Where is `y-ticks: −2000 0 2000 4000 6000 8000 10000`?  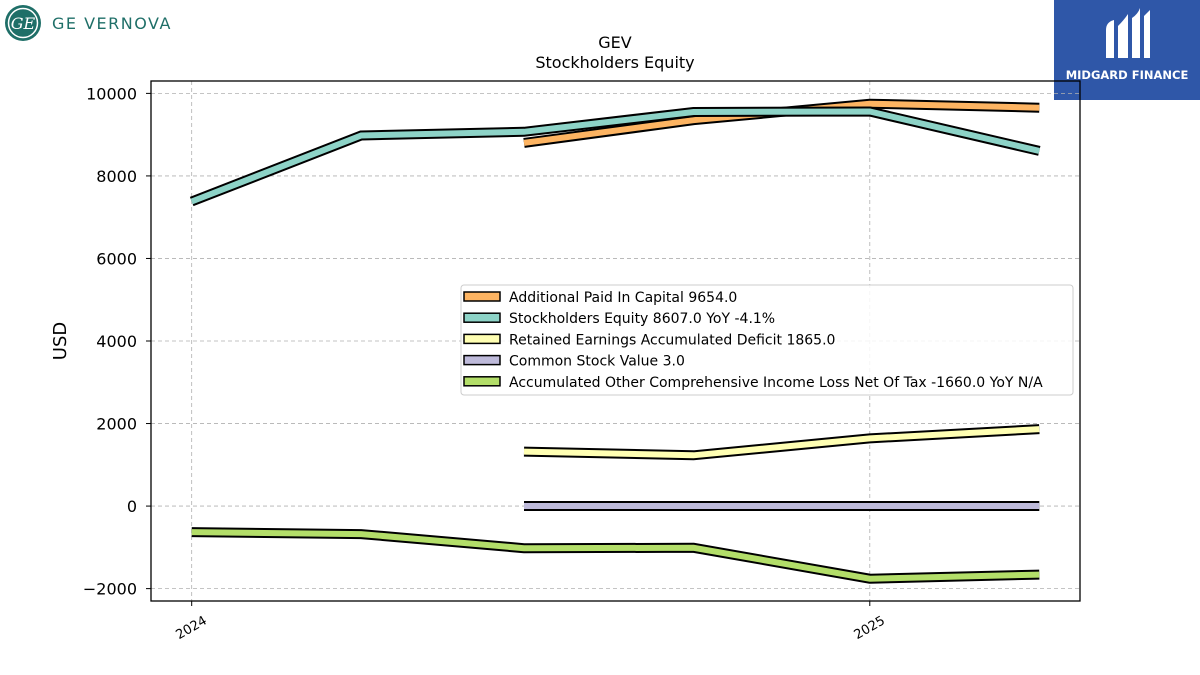
y-ticks: −2000 0 2000 4000 6000 8000 10000 is located at coordinates (117, 341).